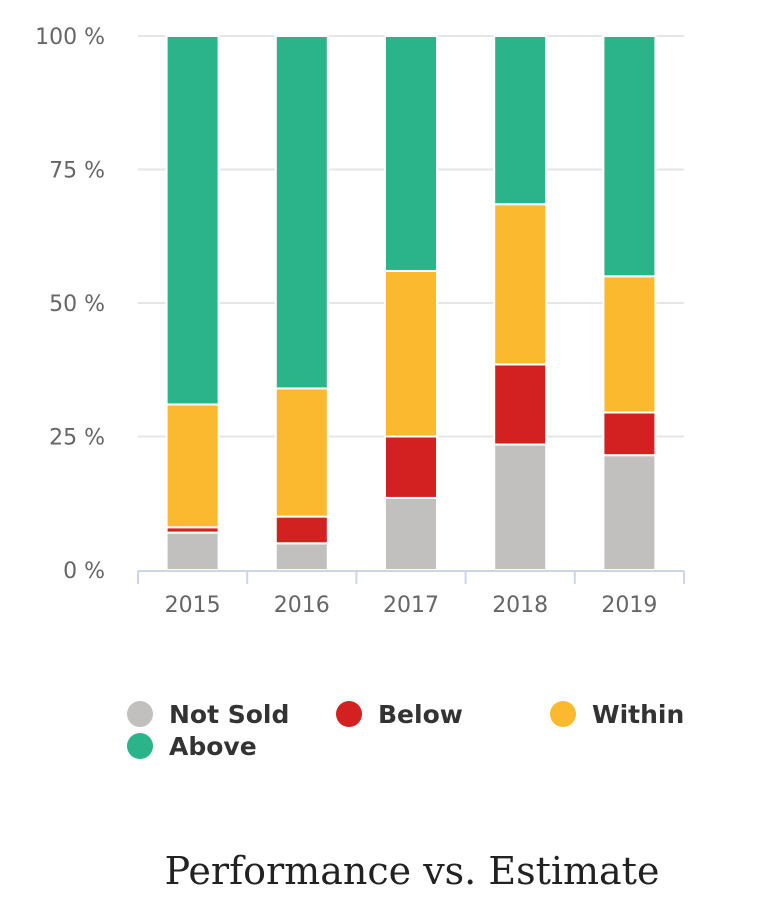  I want to click on bar-2016-above, so click(301, 212).